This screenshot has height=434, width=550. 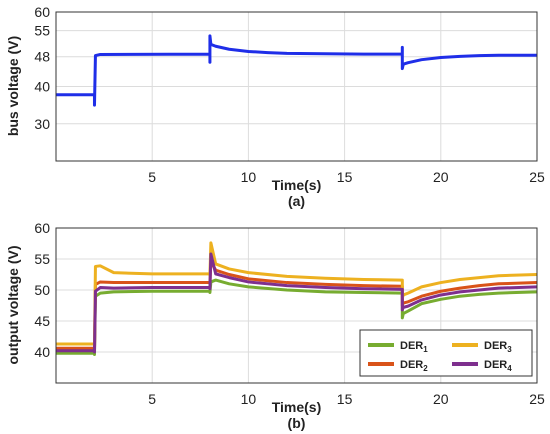 What do you see at coordinates (414, 347) in the screenshot?
I see `legend-label: DER1` at bounding box center [414, 347].